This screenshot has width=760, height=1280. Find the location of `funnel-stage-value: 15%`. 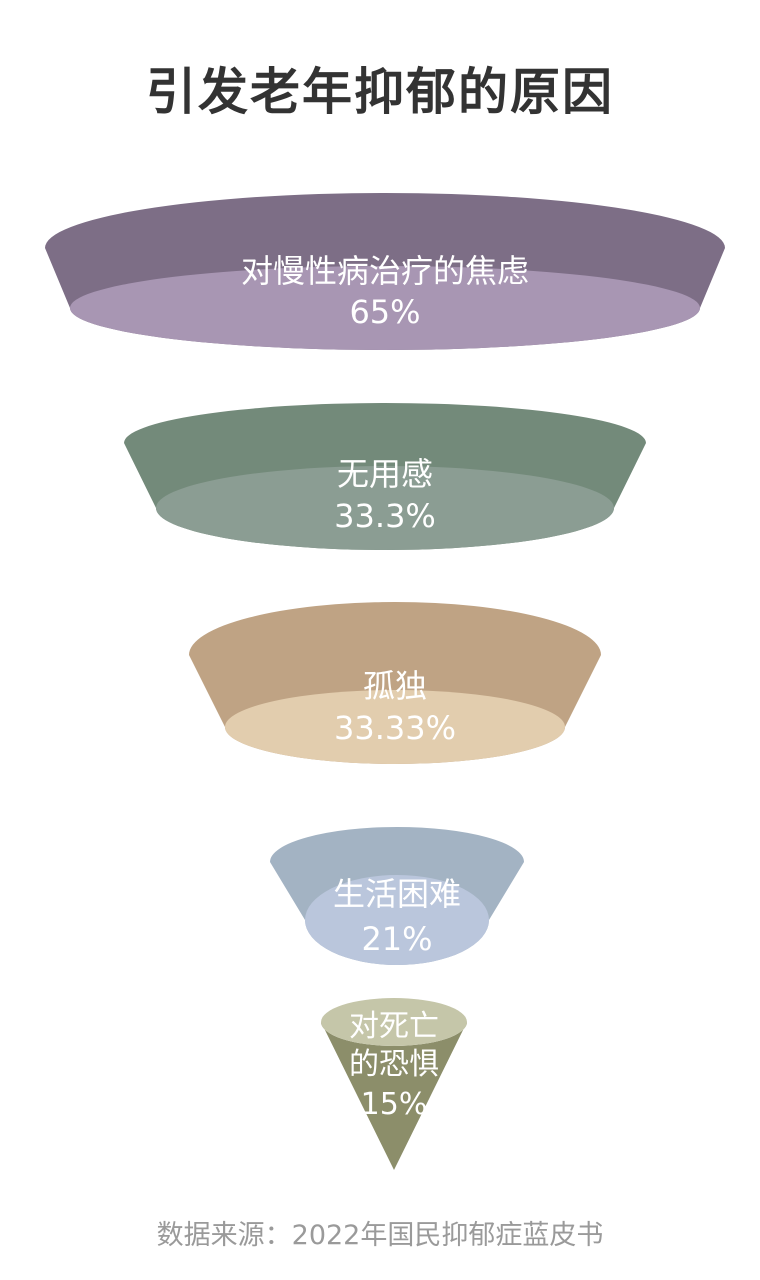

funnel-stage-value: 15% is located at coordinates (394, 1104).